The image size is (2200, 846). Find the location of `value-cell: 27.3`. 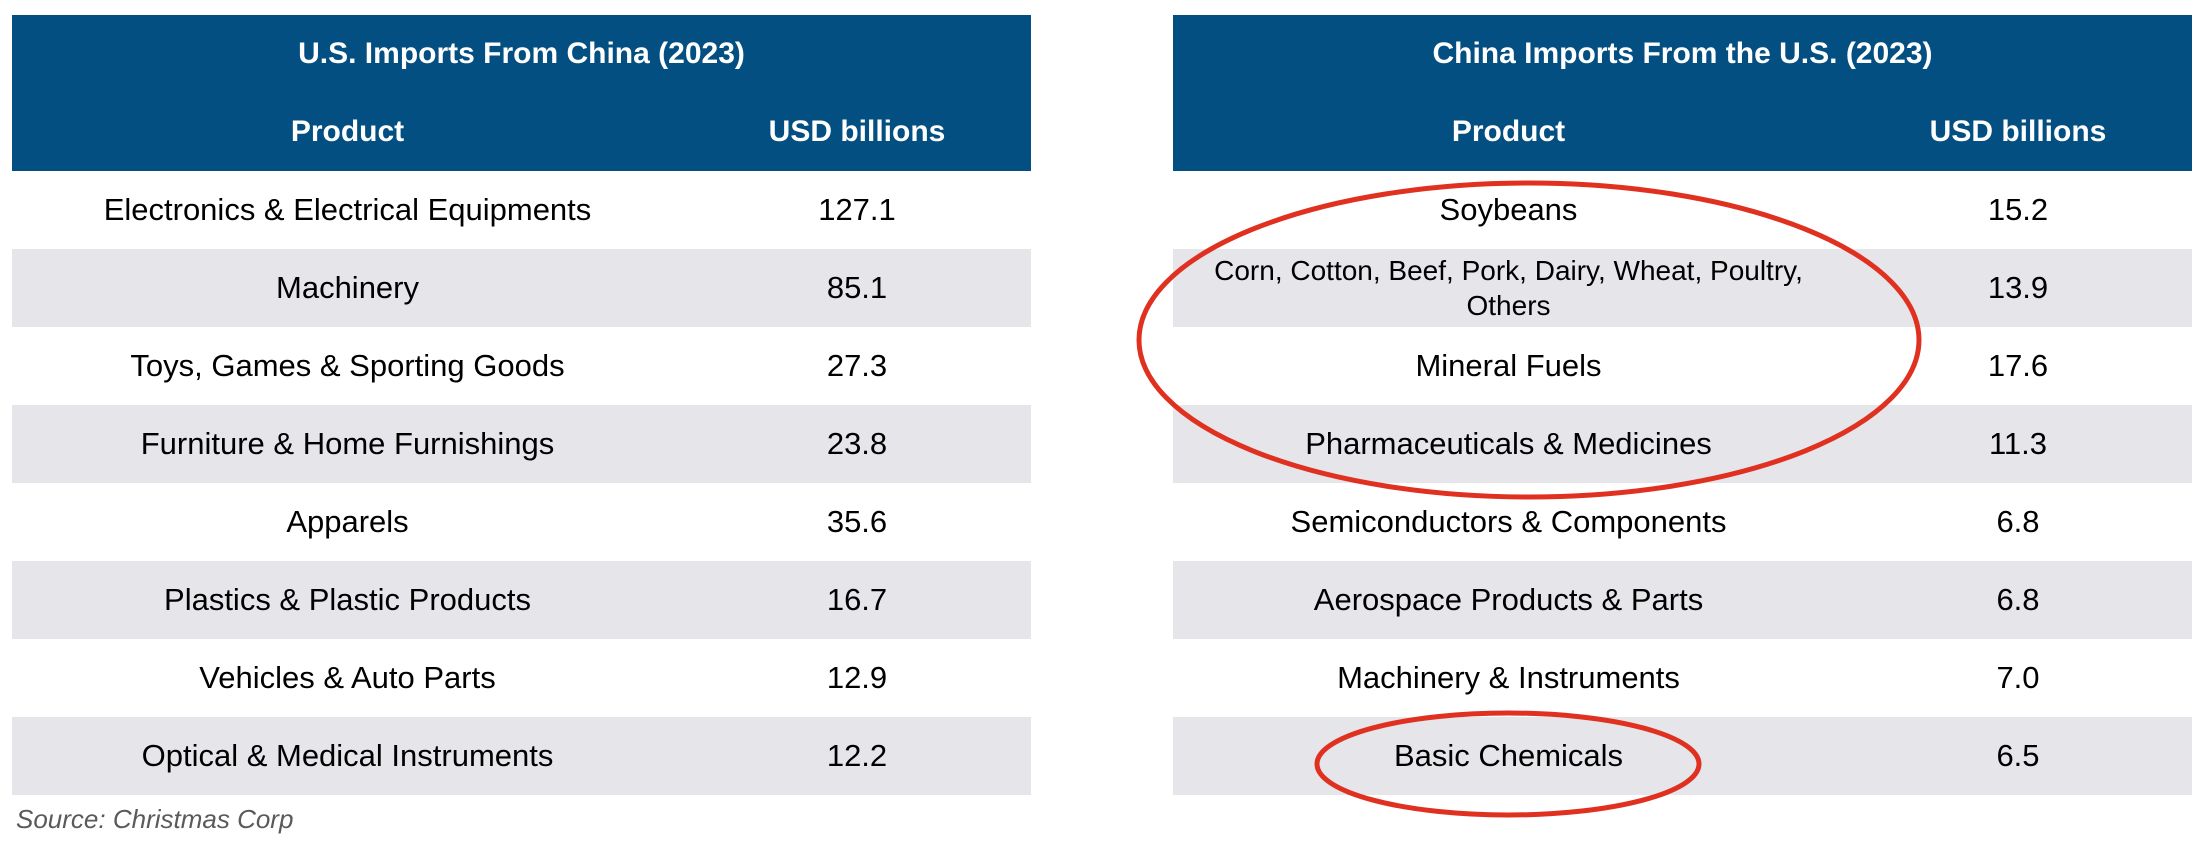

value-cell: 27.3 is located at coordinates (857, 365).